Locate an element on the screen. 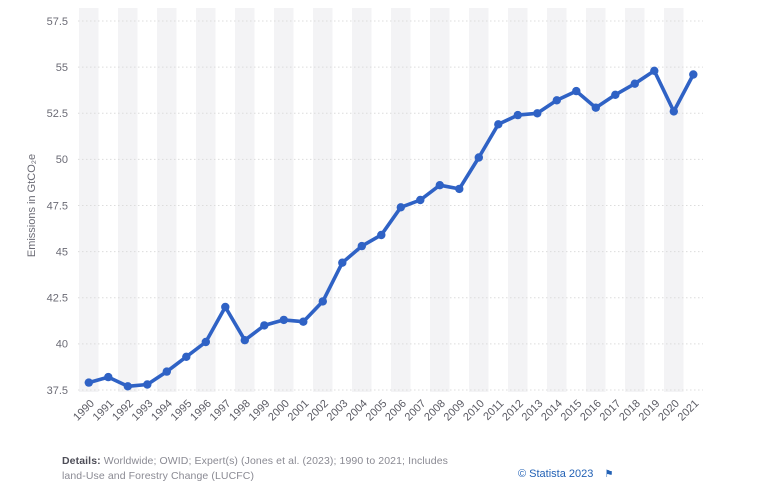 This screenshot has height=500, width=761. x-tick-label-1995: 1995 is located at coordinates (182, 411).